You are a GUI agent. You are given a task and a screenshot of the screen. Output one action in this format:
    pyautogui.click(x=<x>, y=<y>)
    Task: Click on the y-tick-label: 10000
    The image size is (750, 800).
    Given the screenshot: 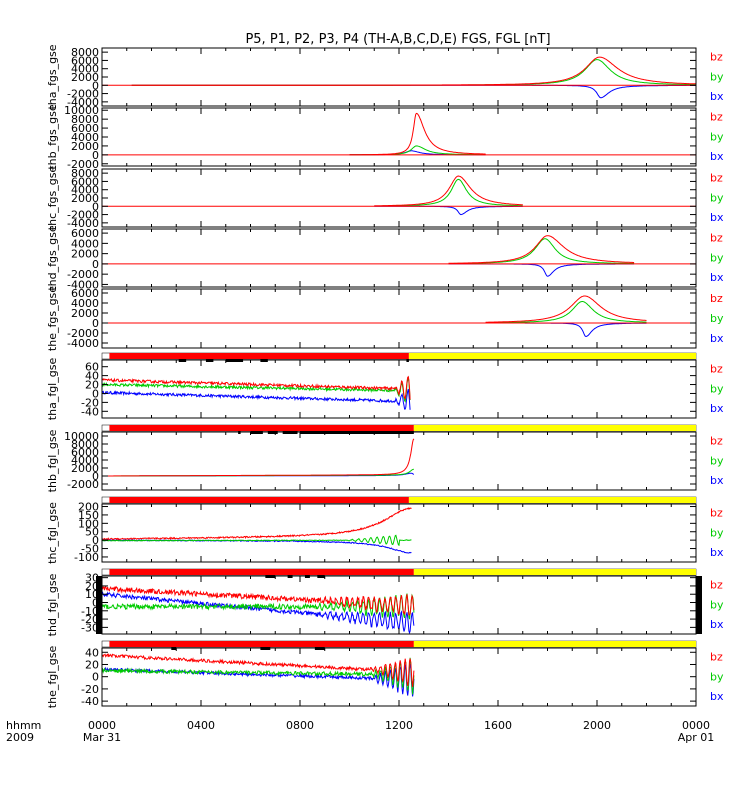 What is the action you would take?
    pyautogui.click(x=81, y=436)
    